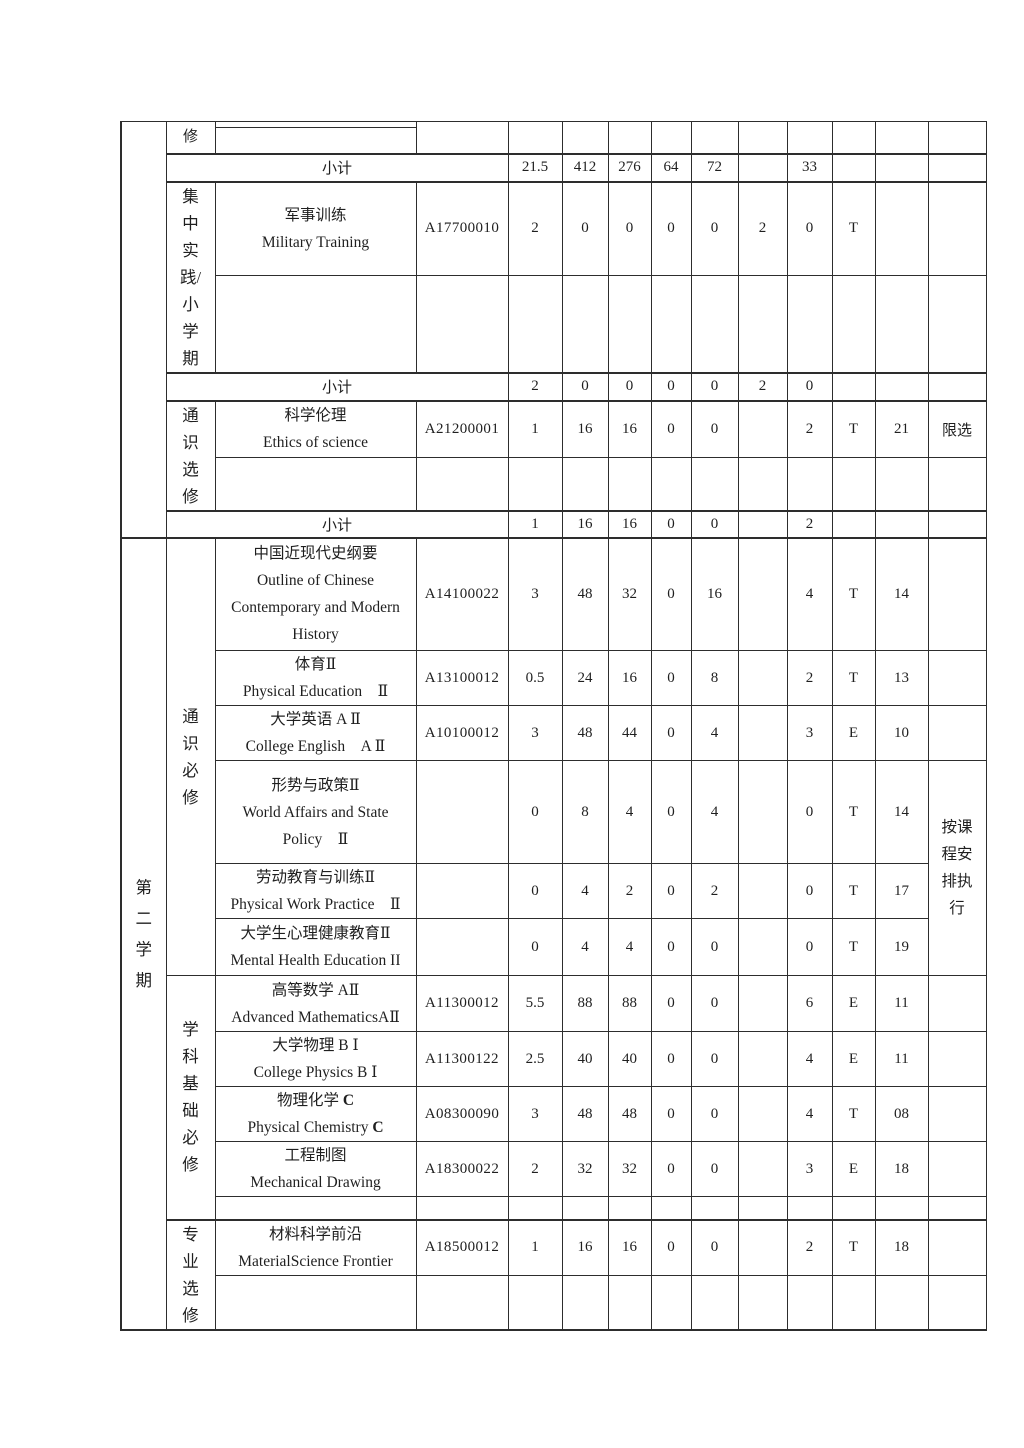  I want to click on subtotal-label: 小计, so click(337, 167).